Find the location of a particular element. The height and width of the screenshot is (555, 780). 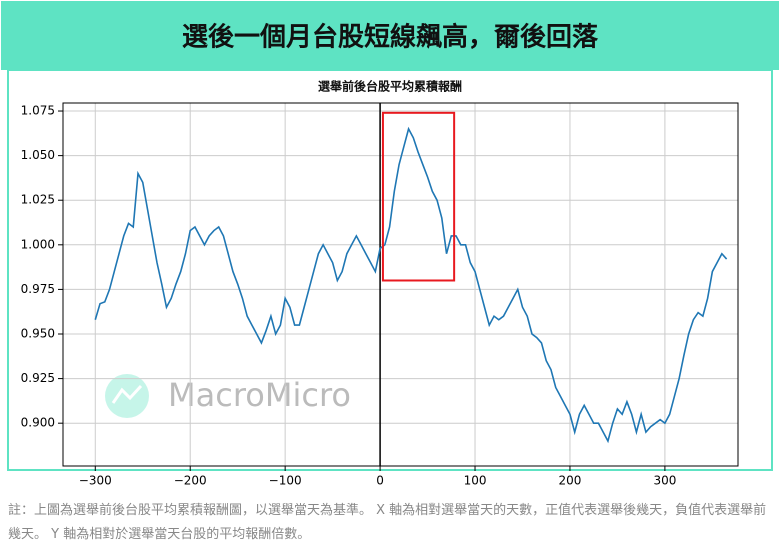

y-tick-label: 0.975 is located at coordinates (38, 289).